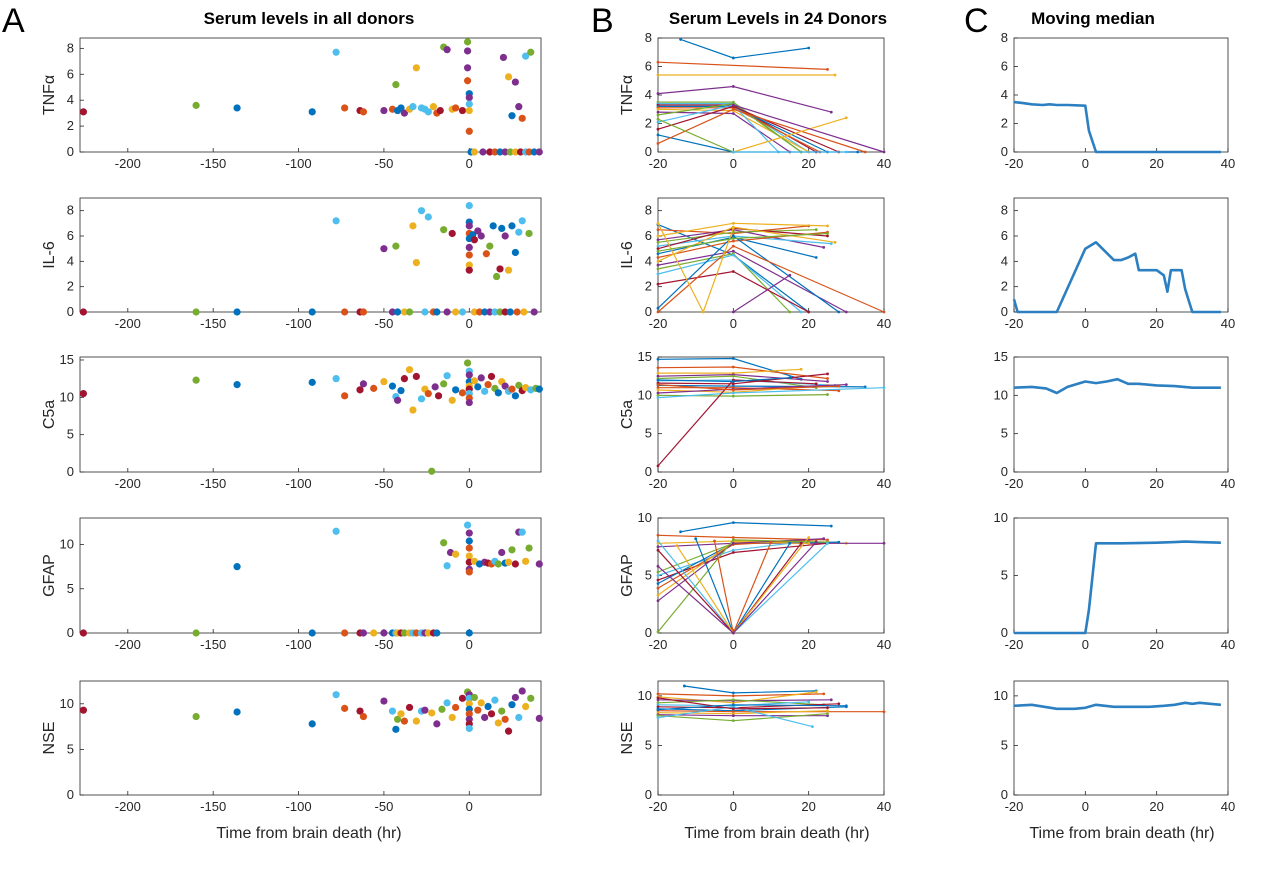  I want to click on panel-b-4-series-line, so click(737, 587).